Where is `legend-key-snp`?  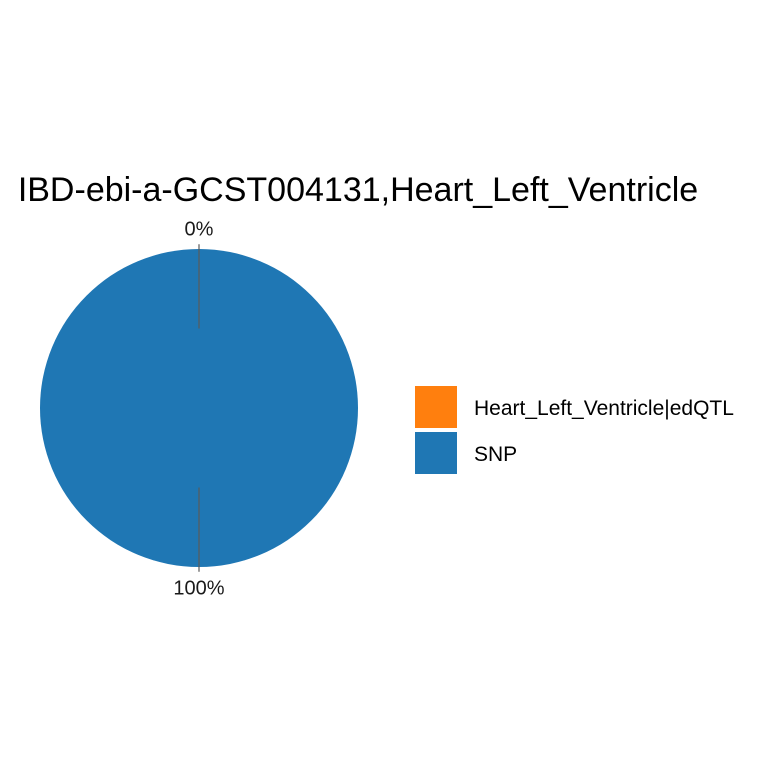
legend-key-snp is located at coordinates (436, 453).